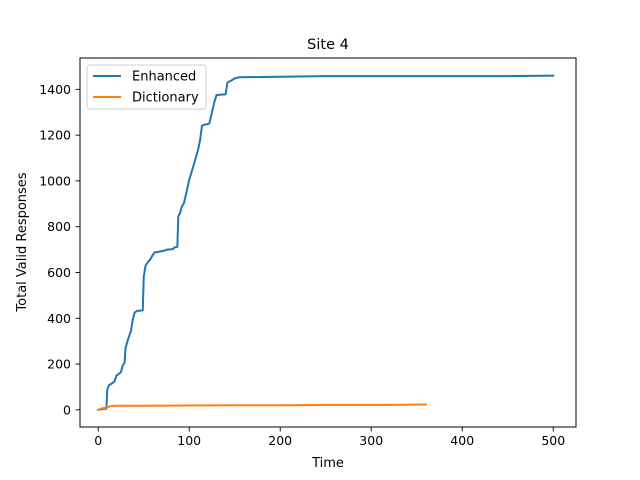 The width and height of the screenshot is (640, 480). Describe the element at coordinates (55, 89) in the screenshot. I see `y-tick-label: 1400` at that location.